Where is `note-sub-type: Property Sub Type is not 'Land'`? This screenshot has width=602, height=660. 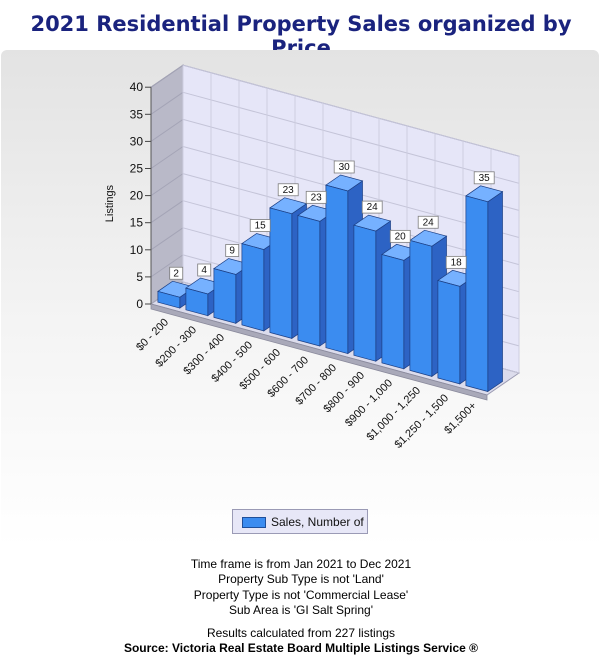
note-sub-type: Property Sub Type is not 'Land' is located at coordinates (301, 579).